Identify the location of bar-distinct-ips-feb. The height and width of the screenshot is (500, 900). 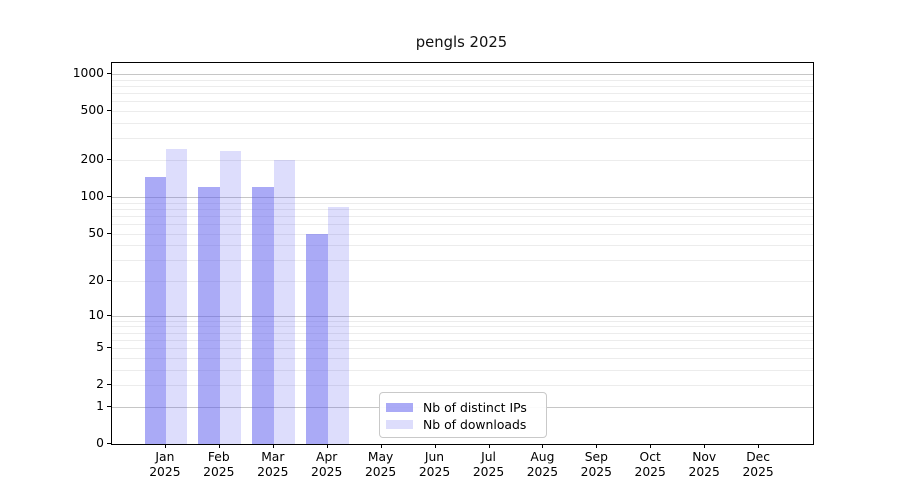
(209, 315).